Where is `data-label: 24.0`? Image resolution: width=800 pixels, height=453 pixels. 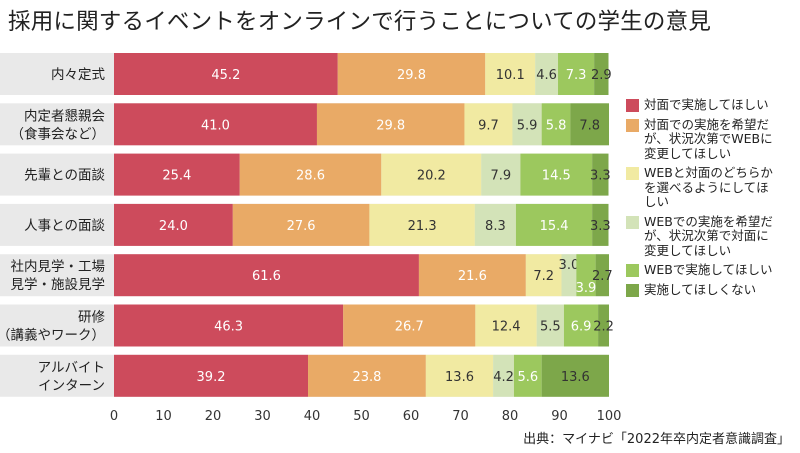
data-label: 24.0 is located at coordinates (173, 226).